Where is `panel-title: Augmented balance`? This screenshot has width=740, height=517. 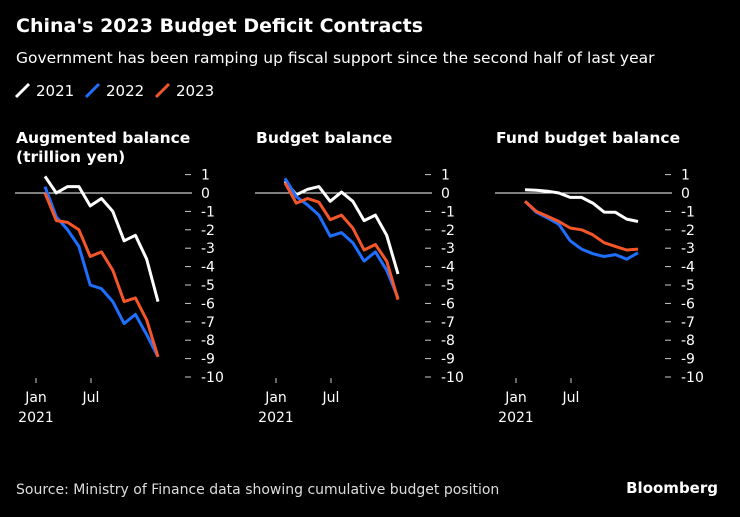
panel-title: Augmented balance is located at coordinates (103, 138).